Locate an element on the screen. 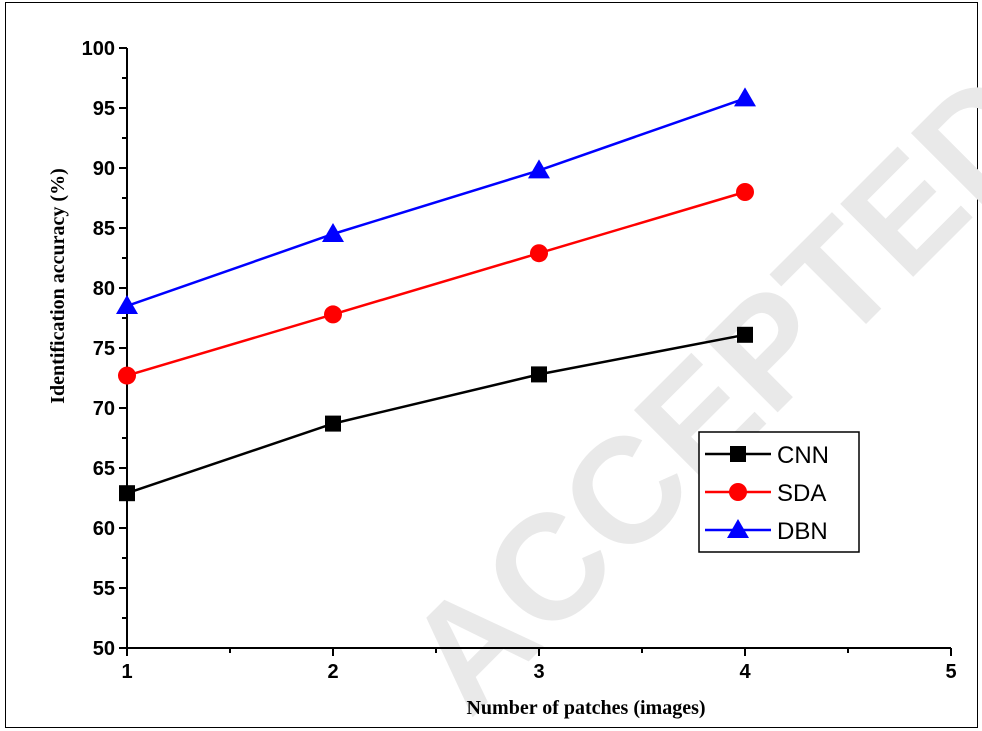 The width and height of the screenshot is (982, 731). y-tick-label: 50 is located at coordinates (104, 649).